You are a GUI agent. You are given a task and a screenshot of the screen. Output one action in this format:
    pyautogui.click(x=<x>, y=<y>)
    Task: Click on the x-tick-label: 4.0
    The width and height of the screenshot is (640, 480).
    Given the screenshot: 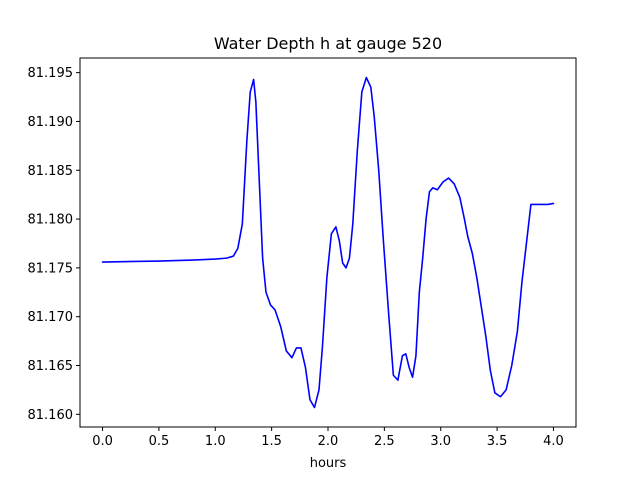 What is the action you would take?
    pyautogui.click(x=553, y=441)
    